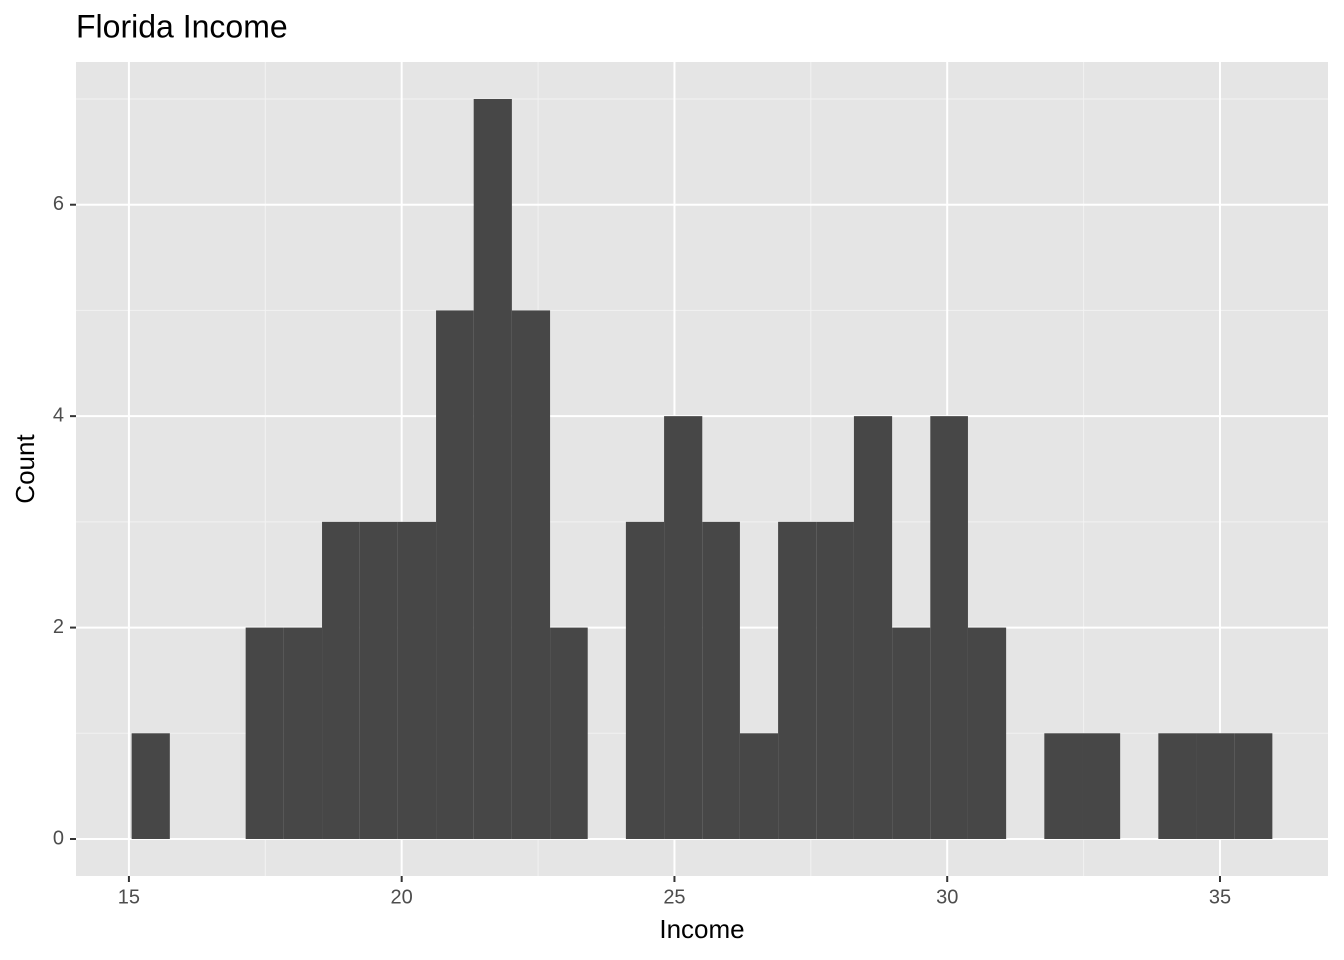 The height and width of the screenshot is (960, 1344). I want to click on chart-title: Florida Income, so click(182, 26).